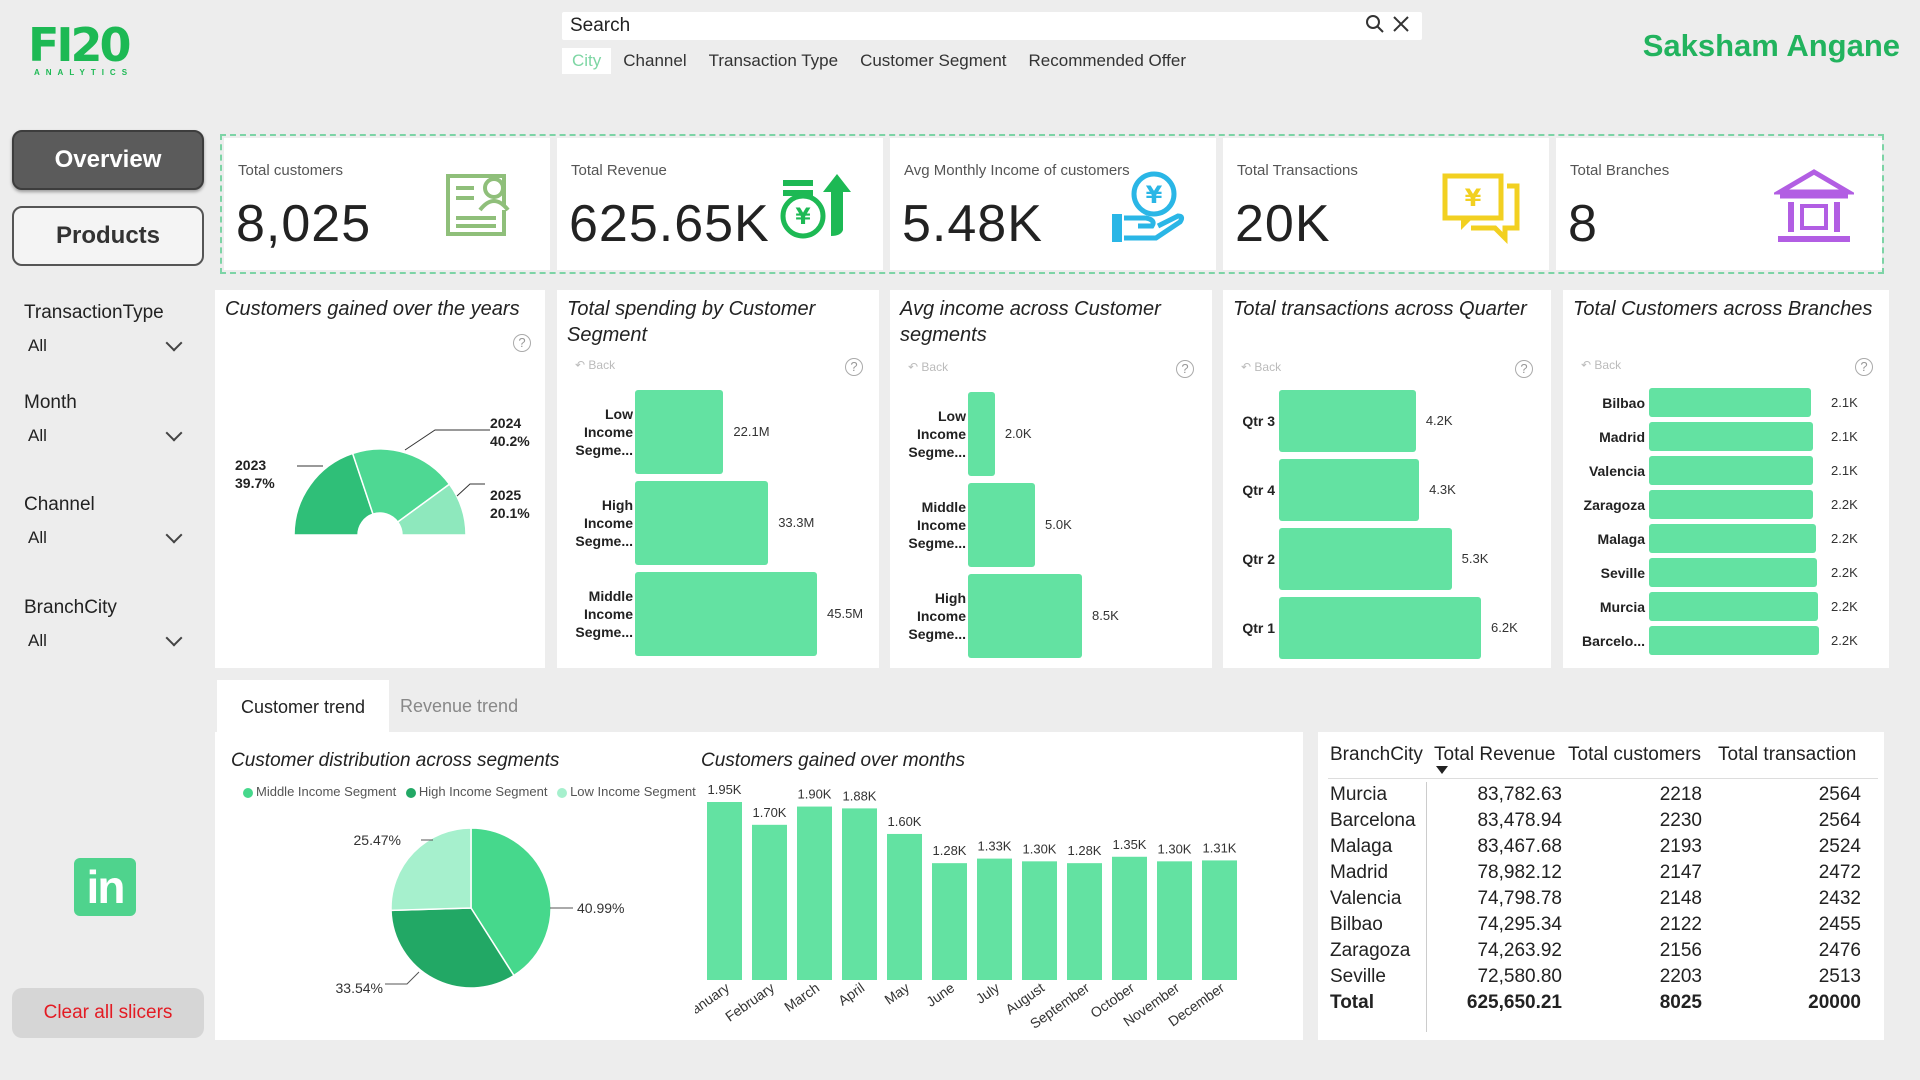 The image size is (1920, 1080). Describe the element at coordinates (1601, 849) in the screenshot. I see `table-row: Malaga 83,467.68 2193 2524` at that location.